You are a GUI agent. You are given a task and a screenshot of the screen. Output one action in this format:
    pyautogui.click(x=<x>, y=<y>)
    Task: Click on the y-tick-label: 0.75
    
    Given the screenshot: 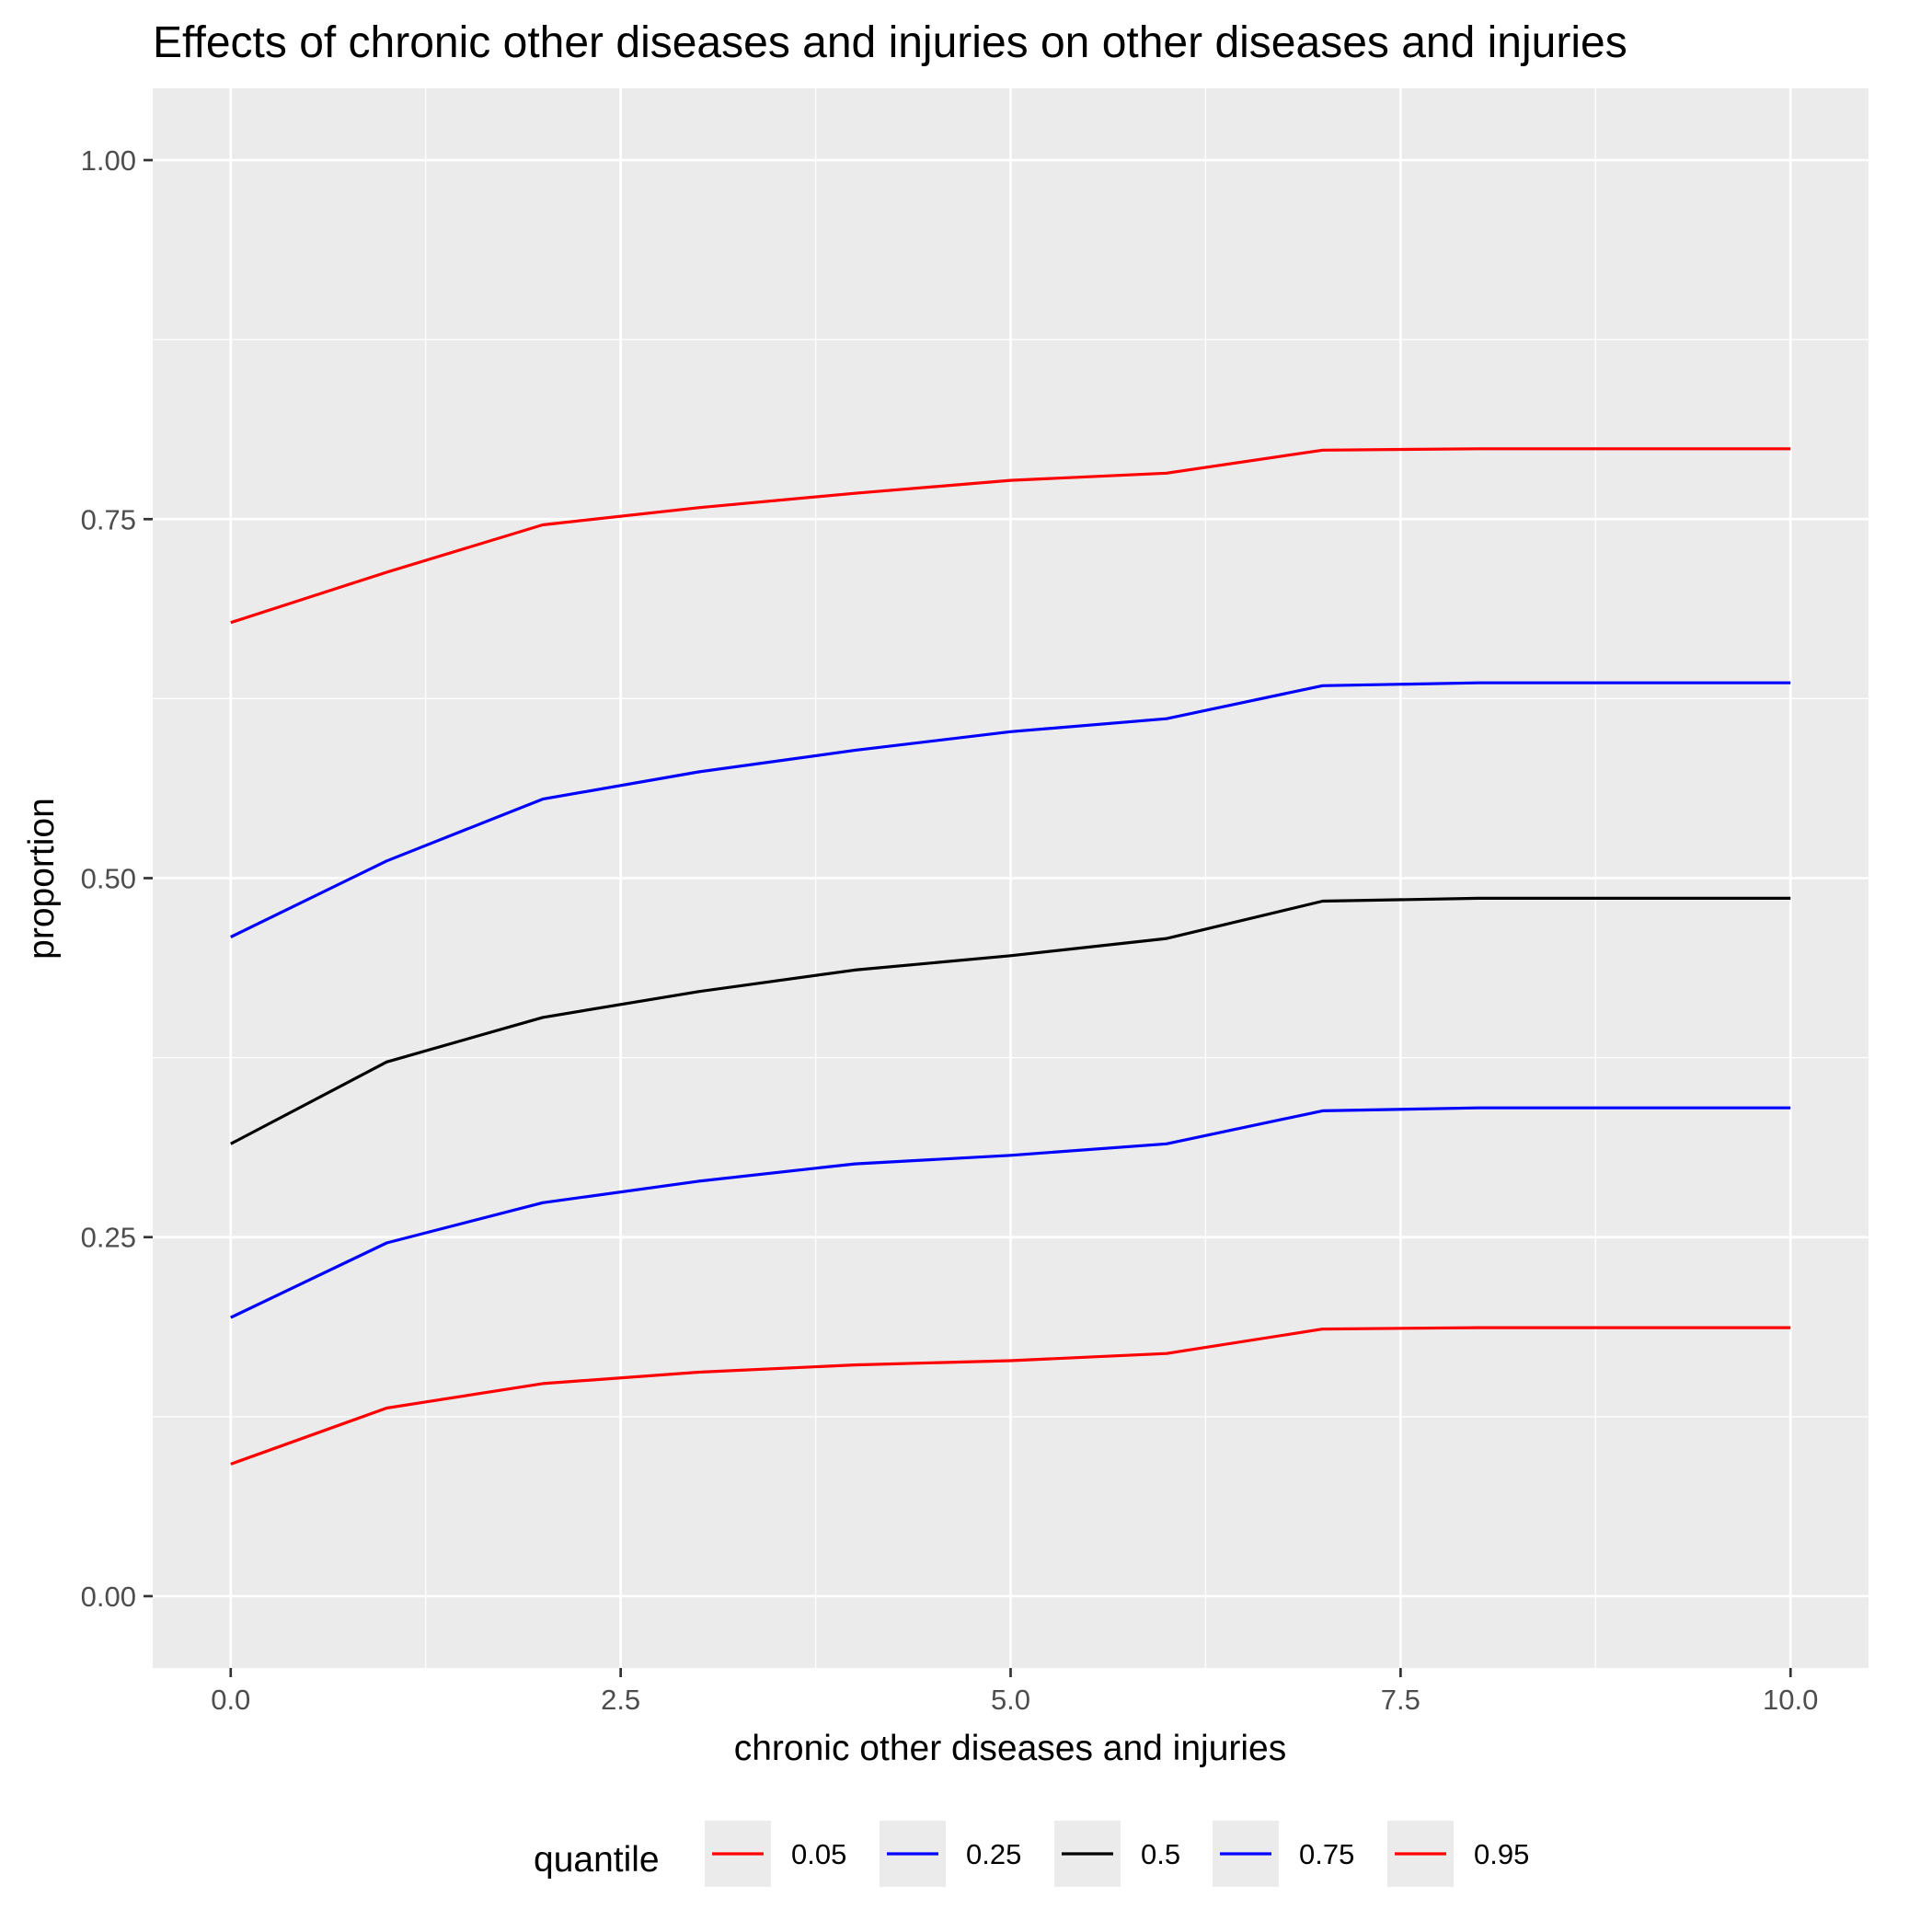 What is the action you would take?
    pyautogui.click(x=108, y=519)
    